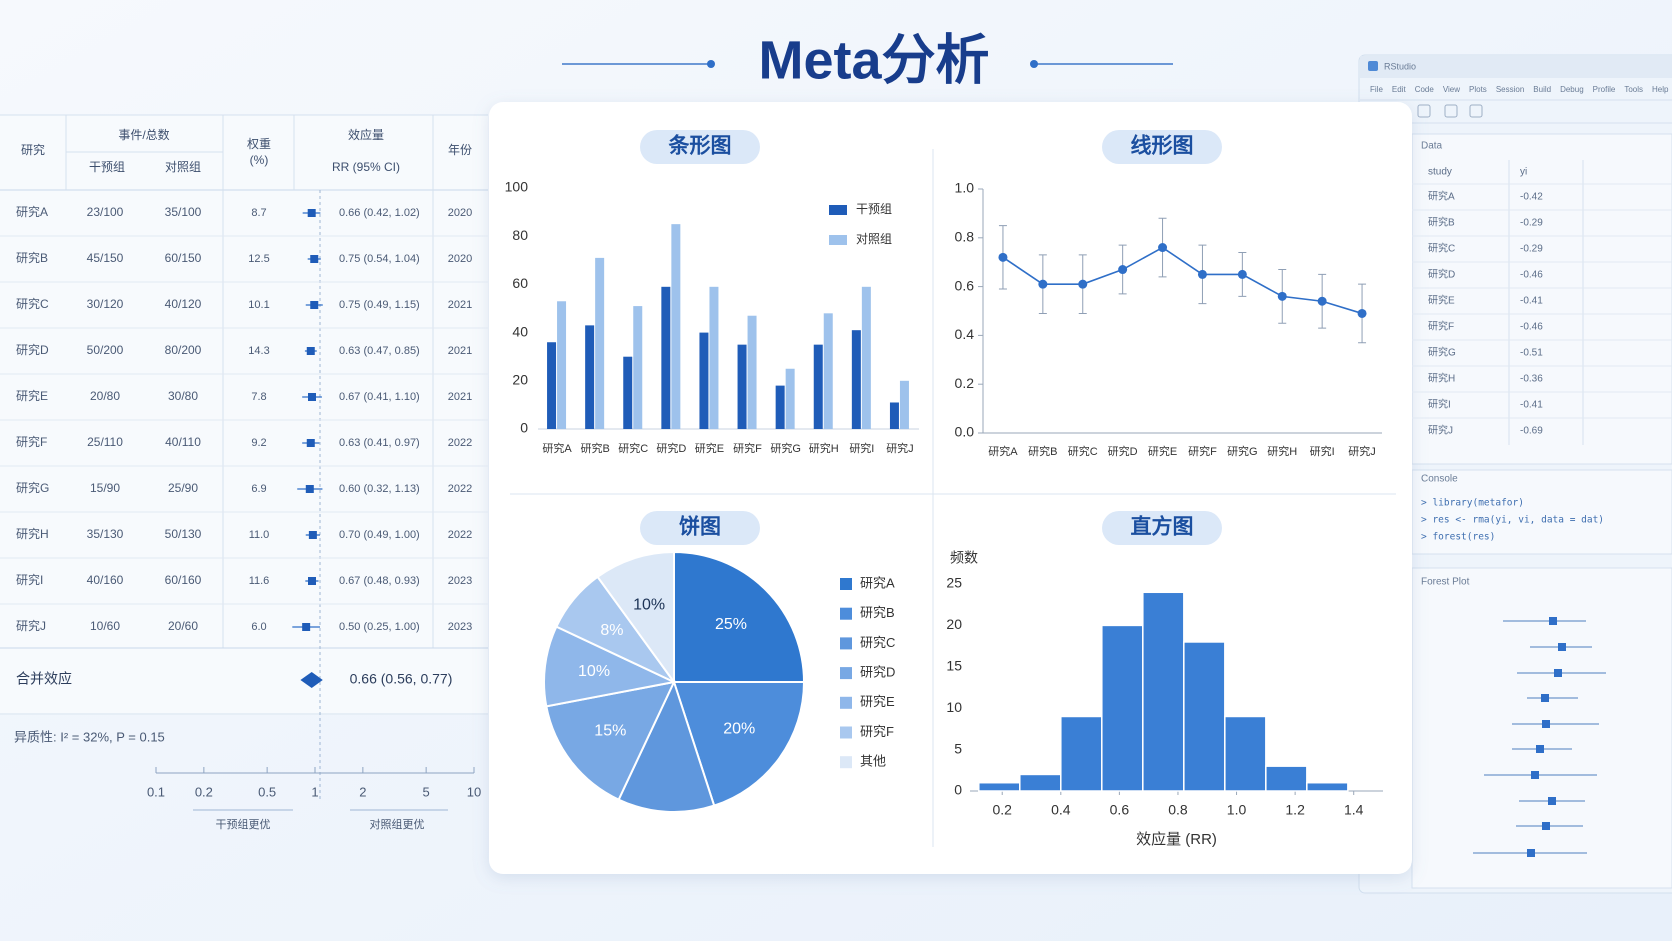 This screenshot has height=941, width=1672. I want to click on favors-right: 对照组更优, so click(397, 824).